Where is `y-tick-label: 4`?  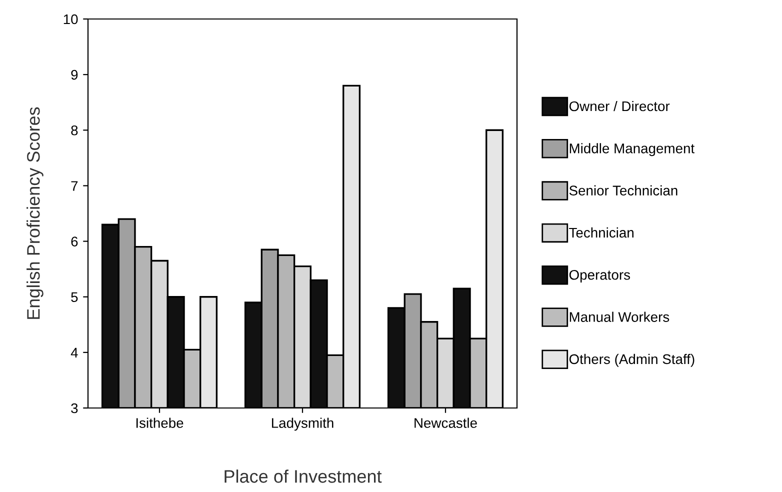
y-tick-label: 4 is located at coordinates (74, 353).